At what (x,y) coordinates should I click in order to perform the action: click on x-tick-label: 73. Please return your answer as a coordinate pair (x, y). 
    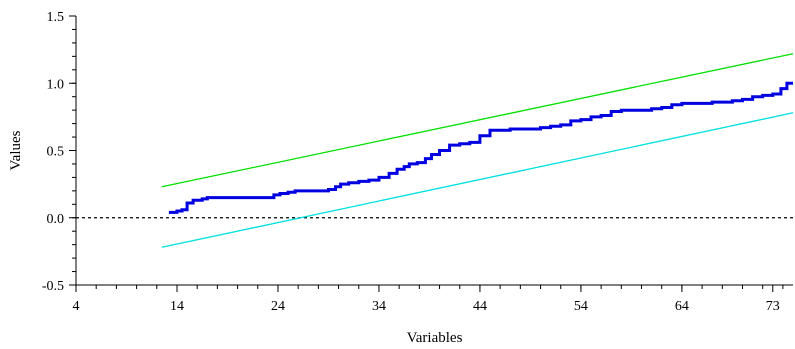
    Looking at the image, I should click on (773, 306).